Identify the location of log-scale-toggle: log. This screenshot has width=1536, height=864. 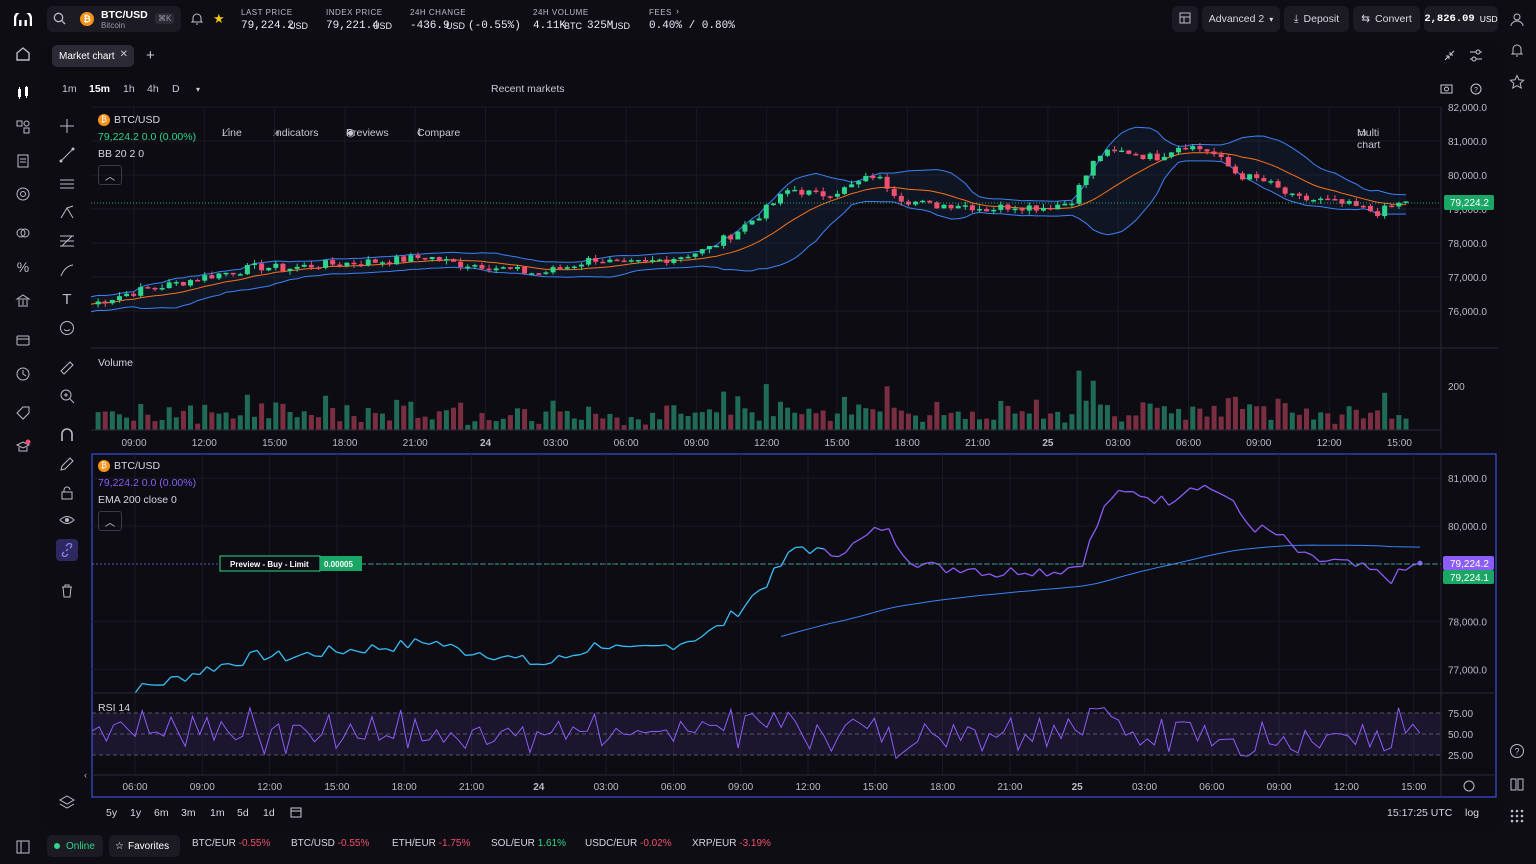
(1472, 813).